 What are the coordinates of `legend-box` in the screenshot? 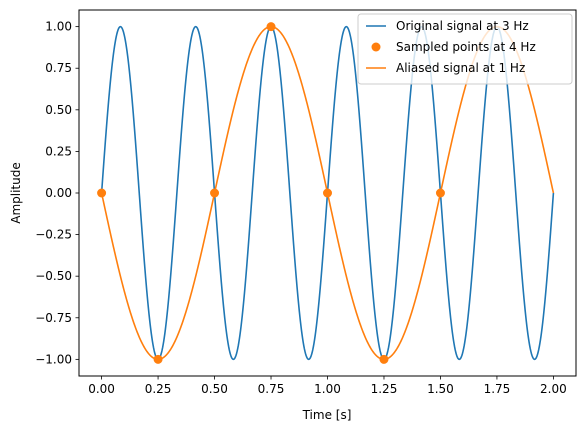 It's located at (465, 49).